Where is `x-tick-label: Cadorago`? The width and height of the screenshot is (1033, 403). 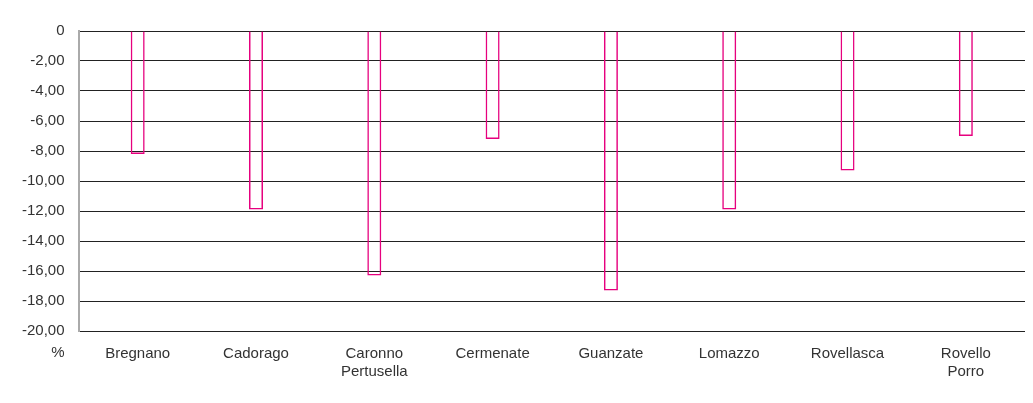
x-tick-label: Cadorago is located at coordinates (256, 353).